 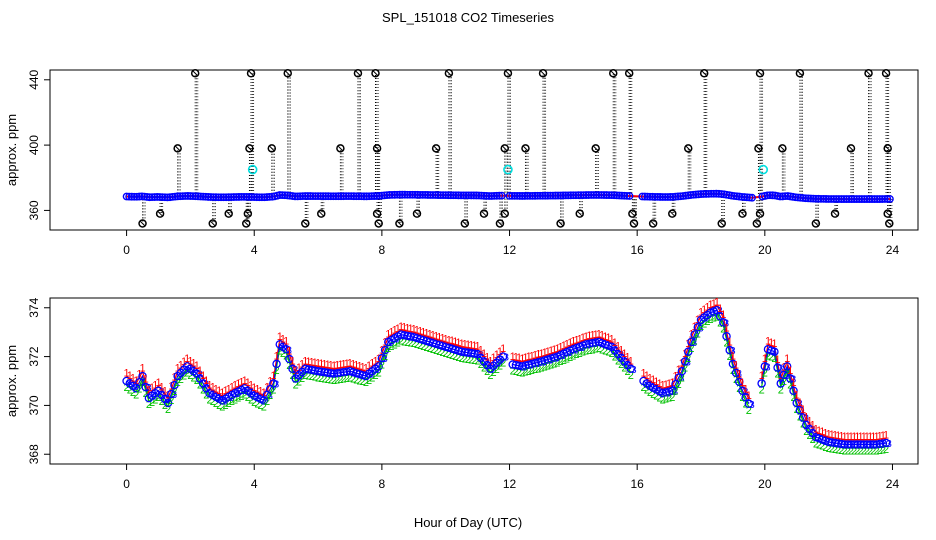 I want to click on top-y-axis: 360 400 440, so click(x=38, y=144).